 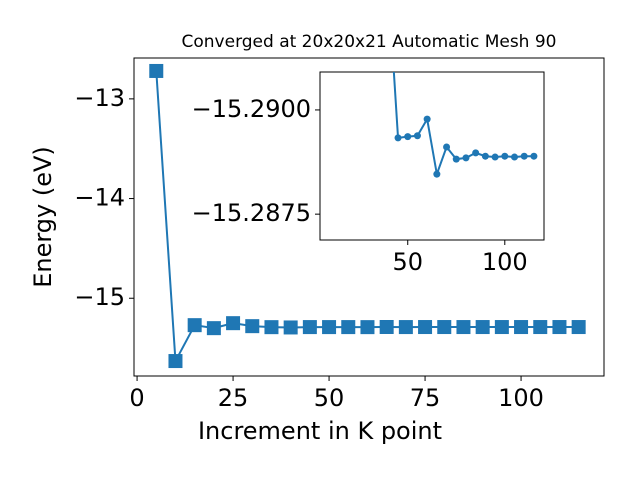 I want to click on chart-title: Converged at 20x20x21 Automatic Mesh 90, so click(x=369, y=42).